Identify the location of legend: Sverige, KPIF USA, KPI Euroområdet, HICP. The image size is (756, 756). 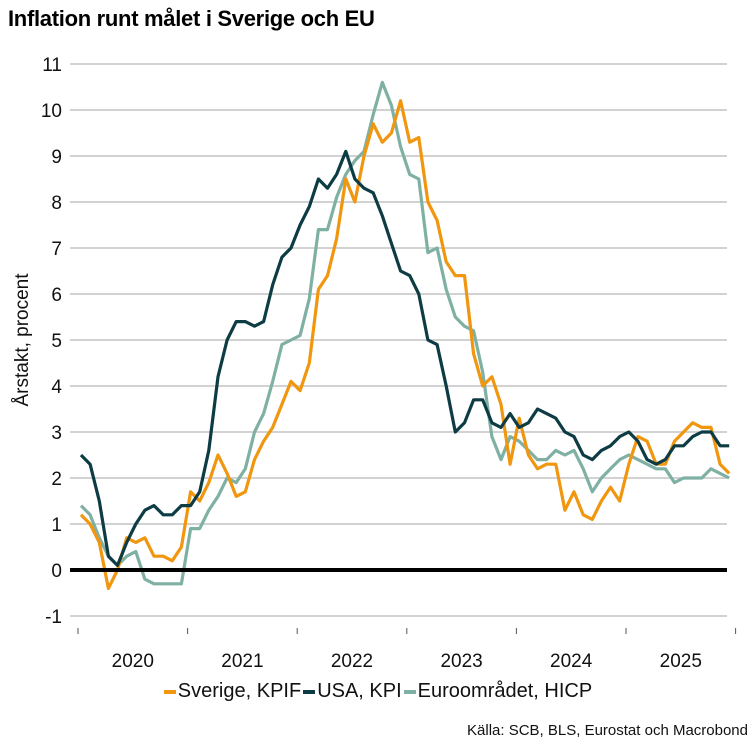
(378, 691).